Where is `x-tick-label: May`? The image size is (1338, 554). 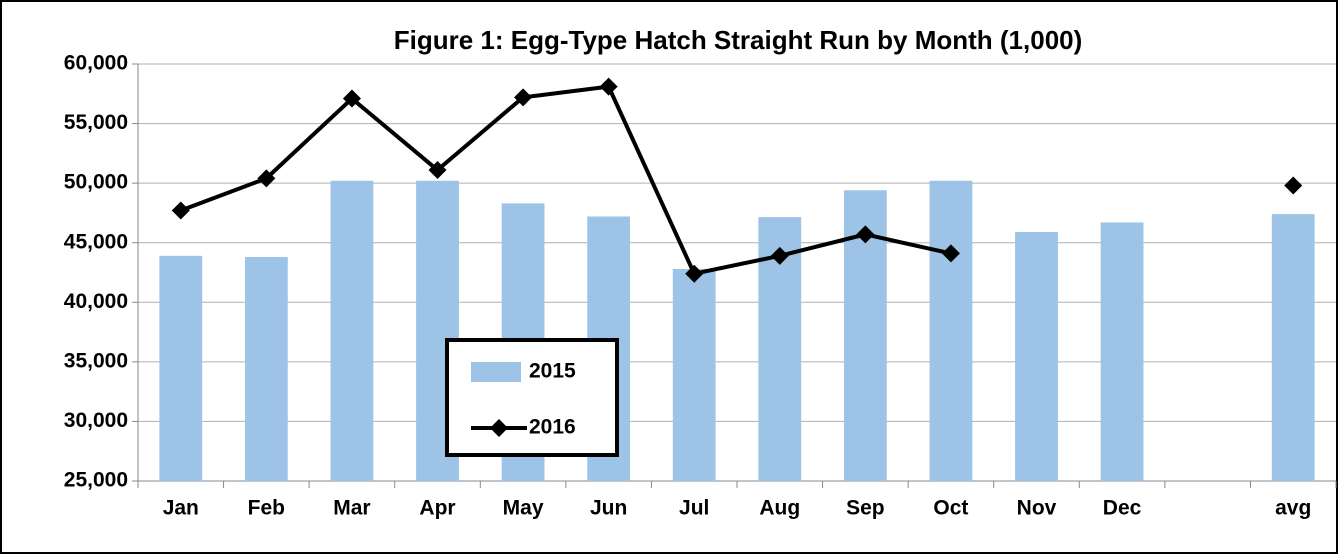
x-tick-label: May is located at coordinates (523, 508).